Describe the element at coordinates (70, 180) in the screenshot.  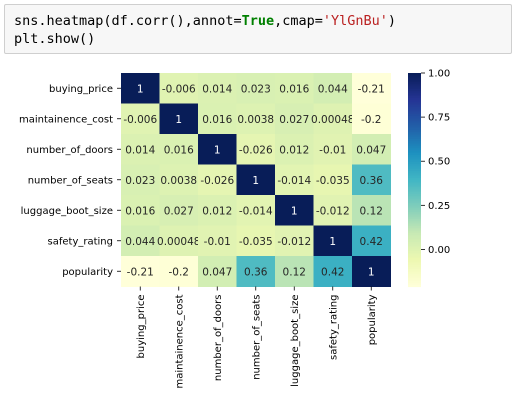
I see `y-tick-label: number_of_seats` at that location.